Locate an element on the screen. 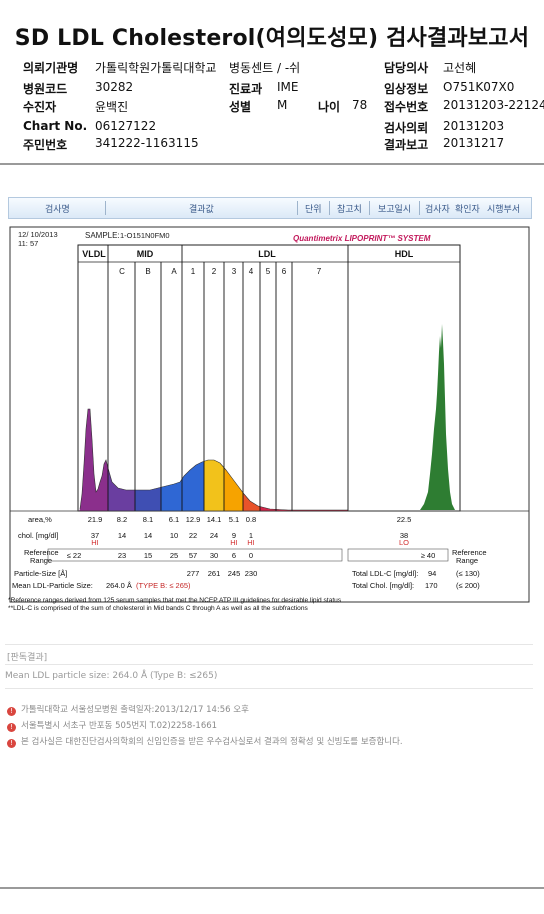 This screenshot has height=914, width=544. col-report-date: 보고일시 is located at coordinates (395, 210).